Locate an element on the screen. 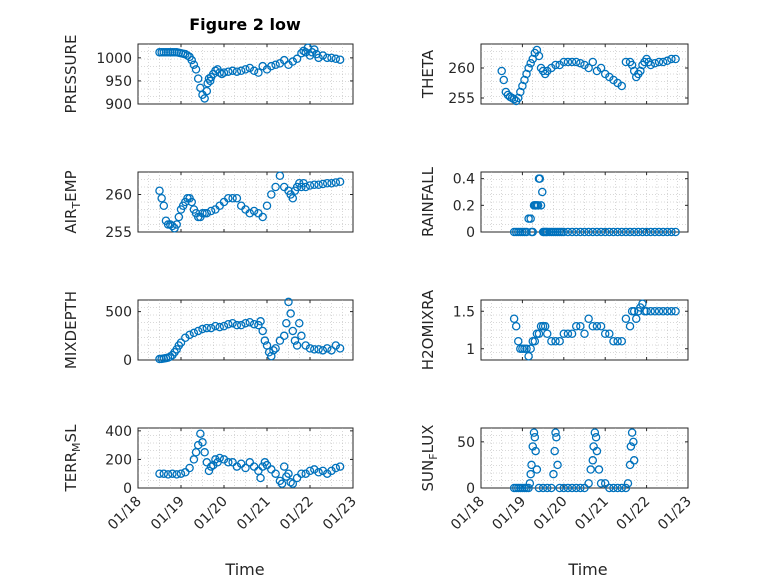 The width and height of the screenshot is (778, 583). y-tick-label: 0.4 is located at coordinates (464, 180).